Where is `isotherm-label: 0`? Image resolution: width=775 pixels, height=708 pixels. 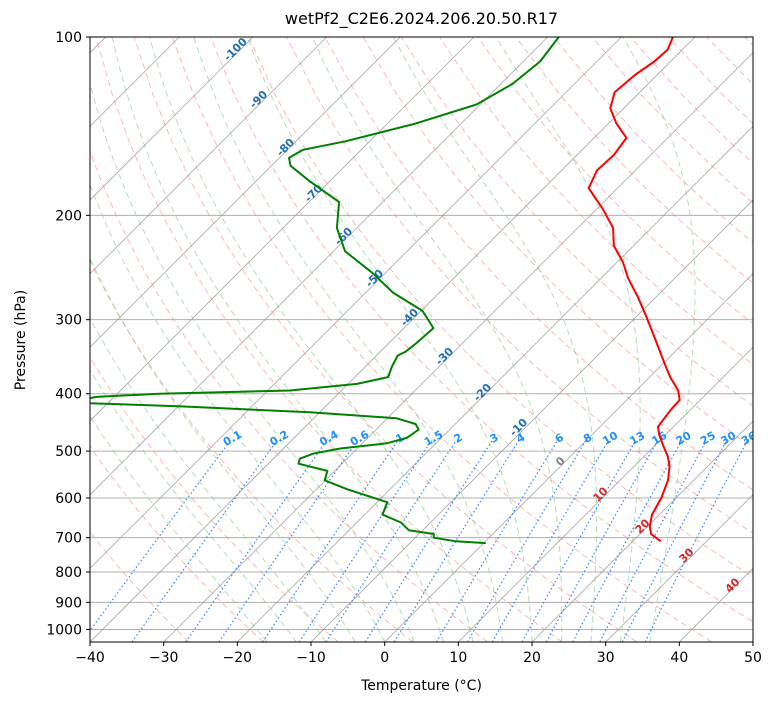 isotherm-label: 0 is located at coordinates (560, 461).